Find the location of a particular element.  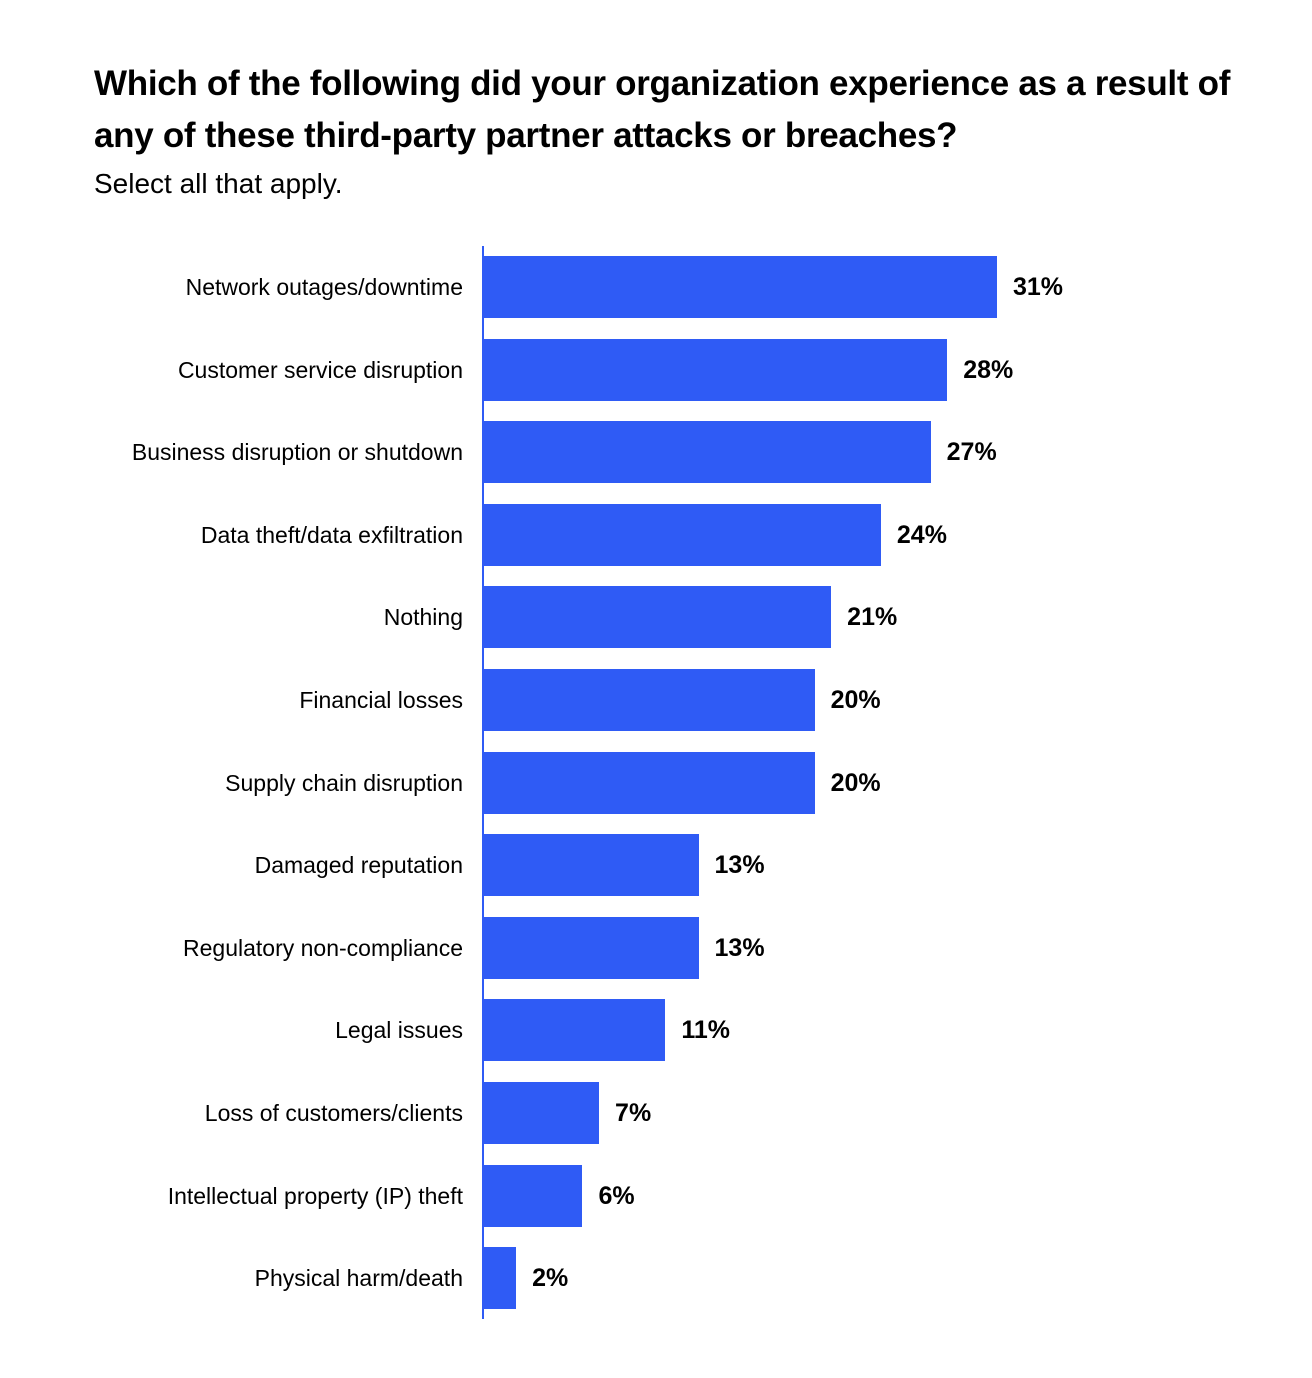

bar-row: Business disruption or shutdown 27% is located at coordinates (656, 452).